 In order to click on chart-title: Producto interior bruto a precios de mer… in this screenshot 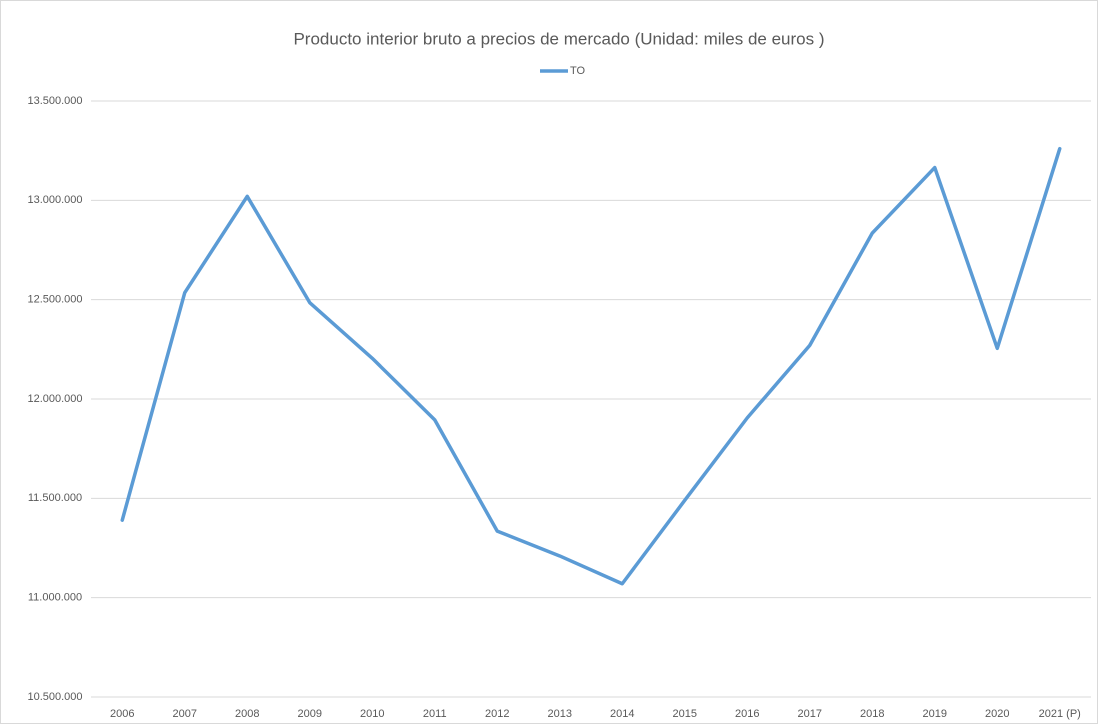, I will do `click(558, 38)`.